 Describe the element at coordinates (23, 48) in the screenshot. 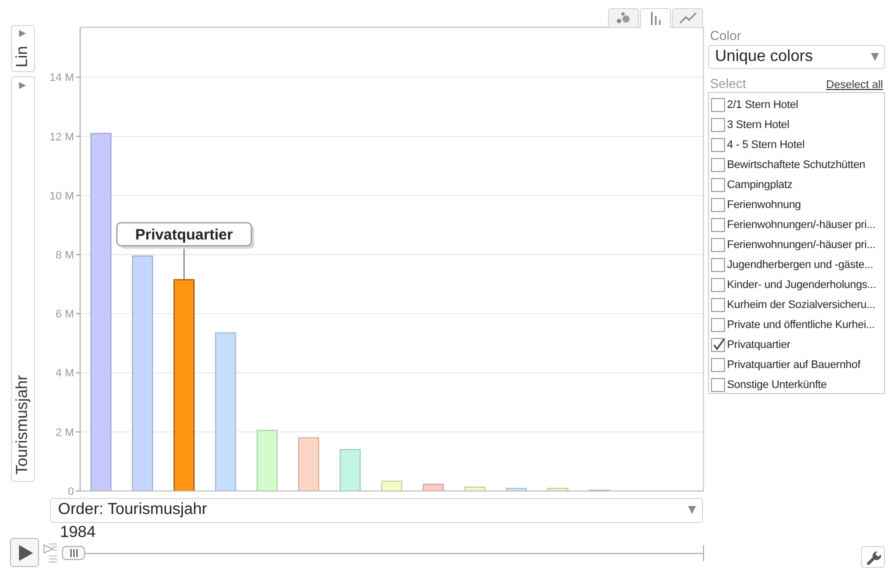

I see `scale-selector: Lin` at that location.